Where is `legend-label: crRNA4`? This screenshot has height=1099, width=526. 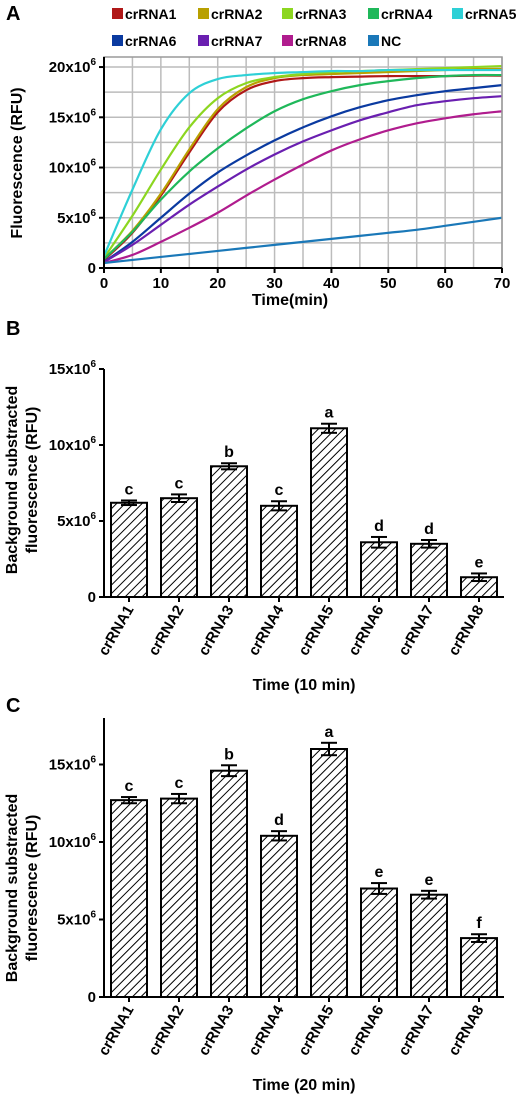
legend-label: crRNA4 is located at coordinates (407, 14).